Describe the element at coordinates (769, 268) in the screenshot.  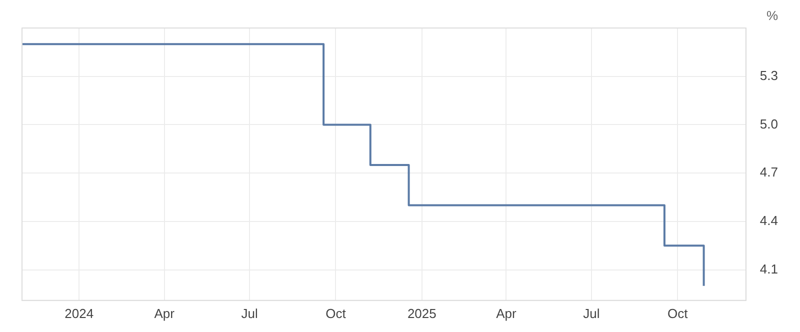
I see `y-tick-label: 4.1` at that location.